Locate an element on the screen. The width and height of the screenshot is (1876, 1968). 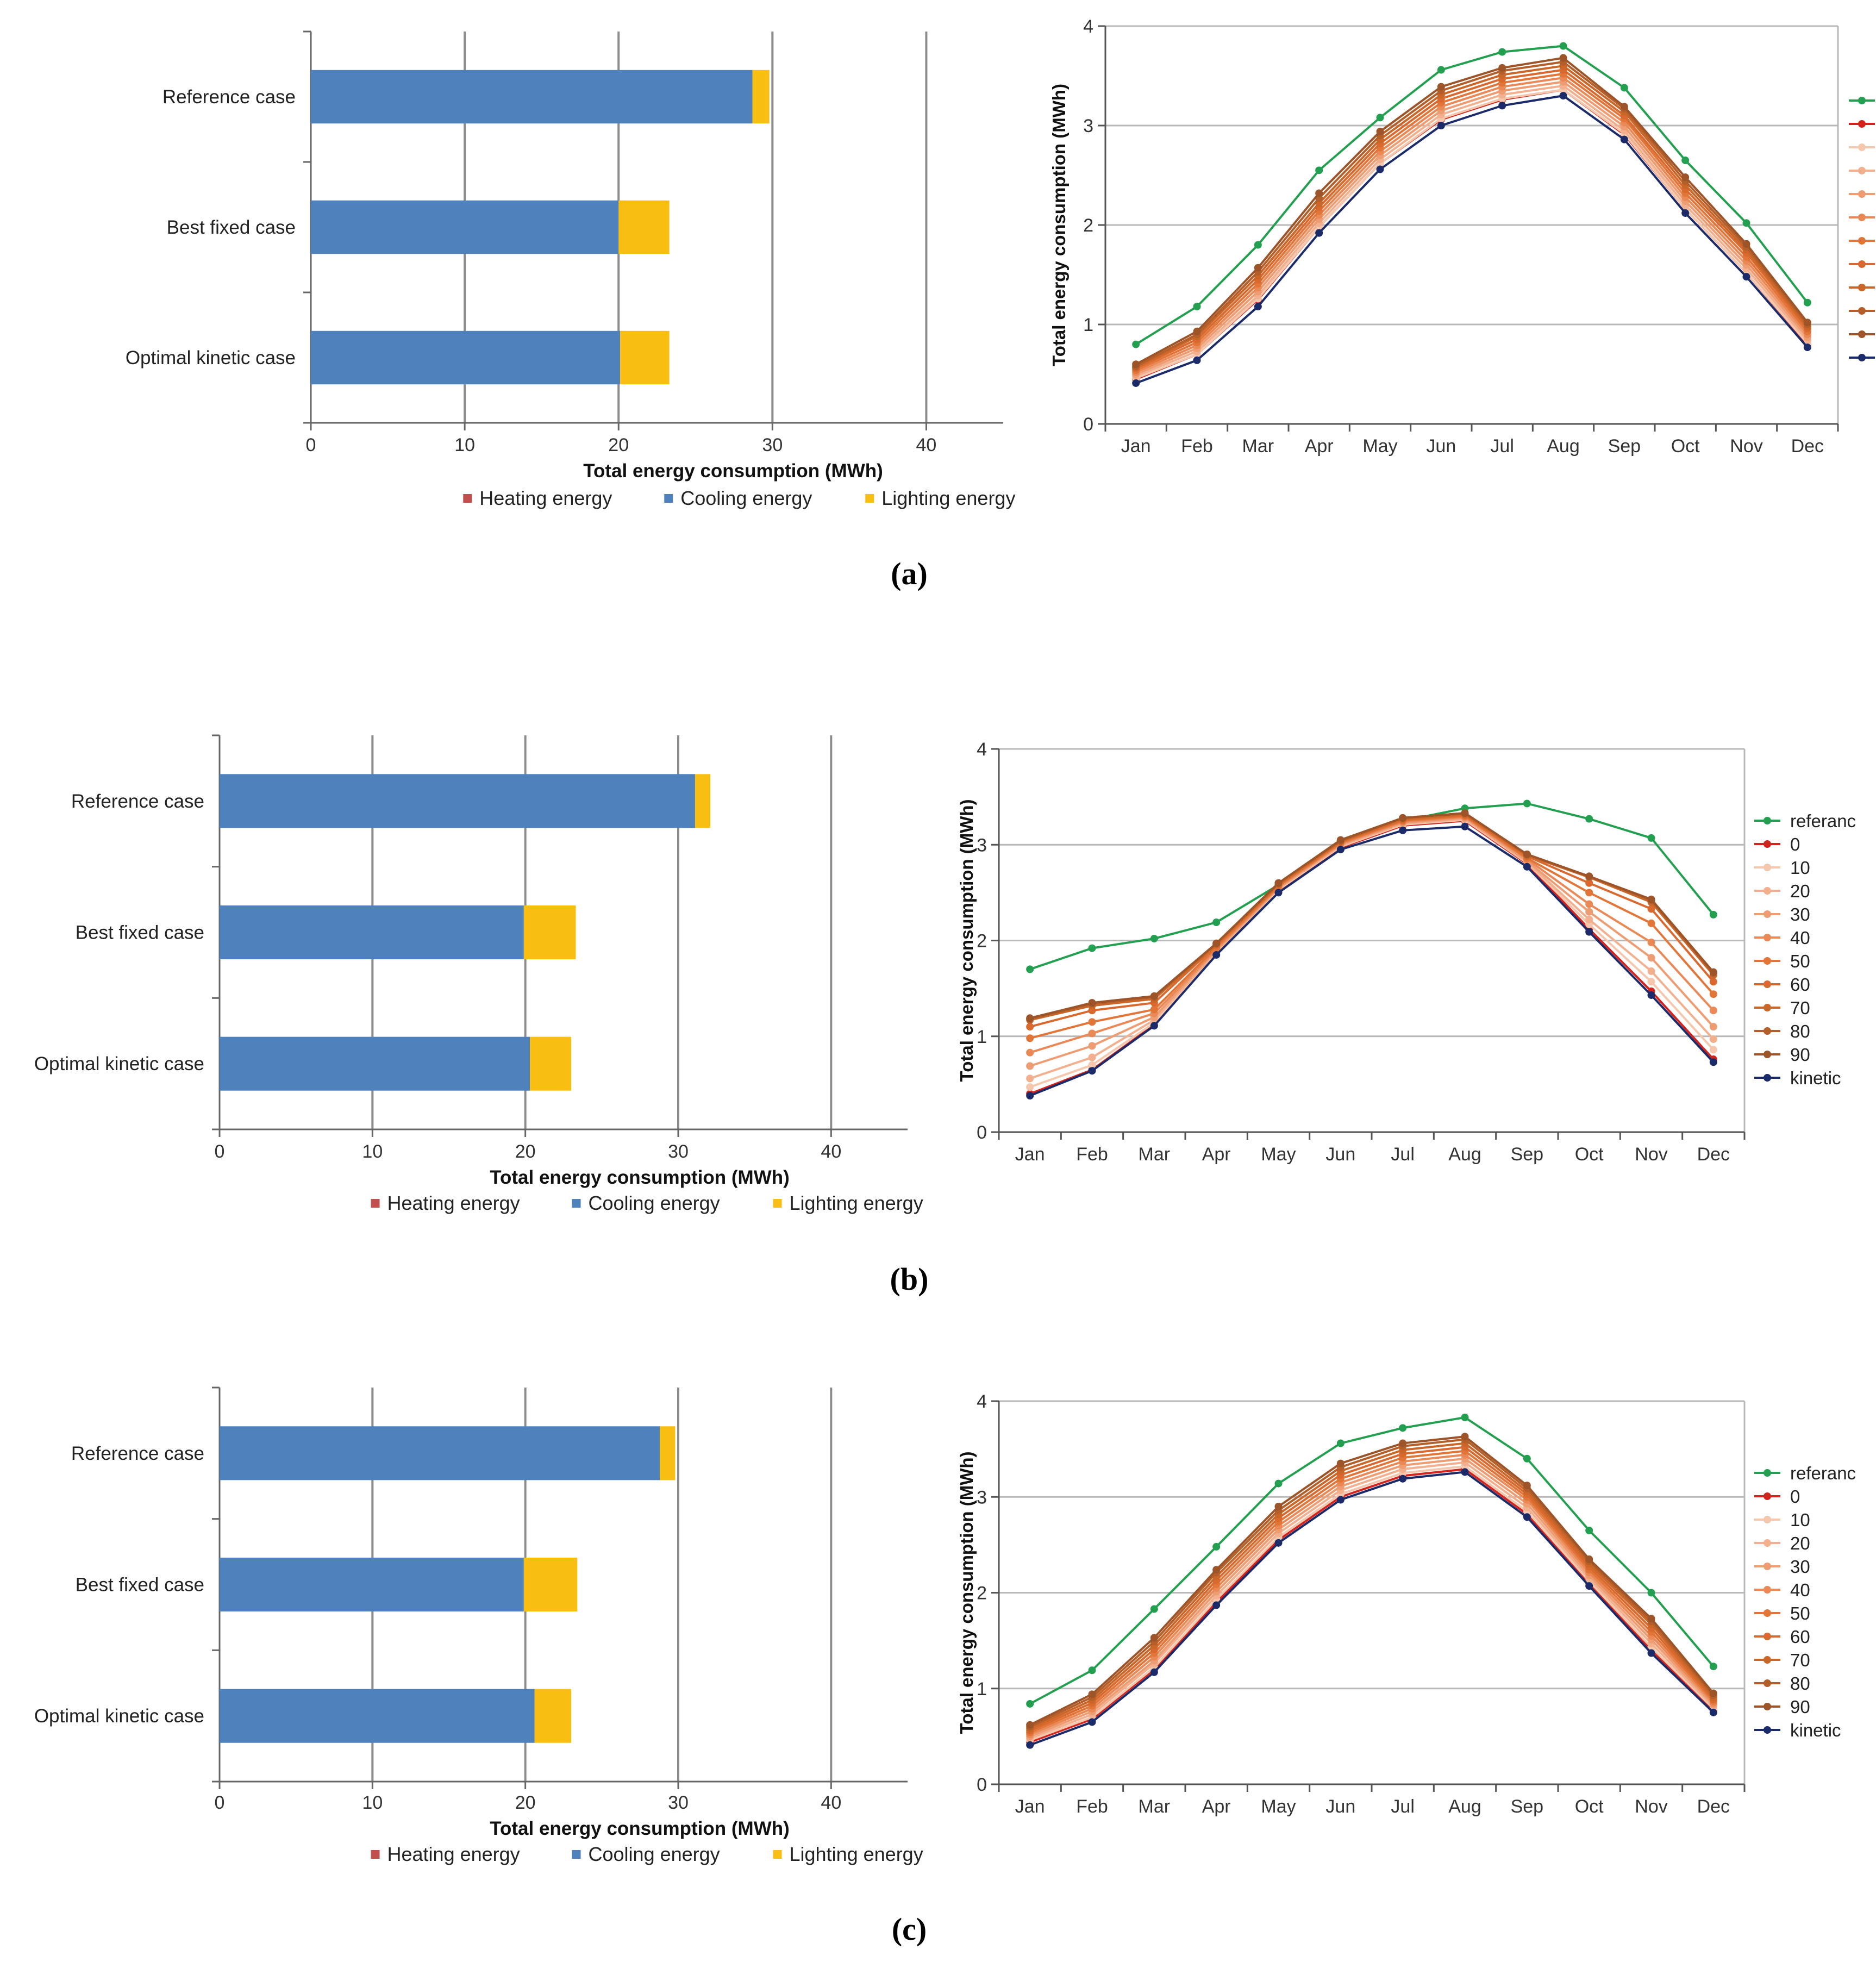
panel-c-line-x-tick-label: Feb is located at coordinates (1092, 1806).